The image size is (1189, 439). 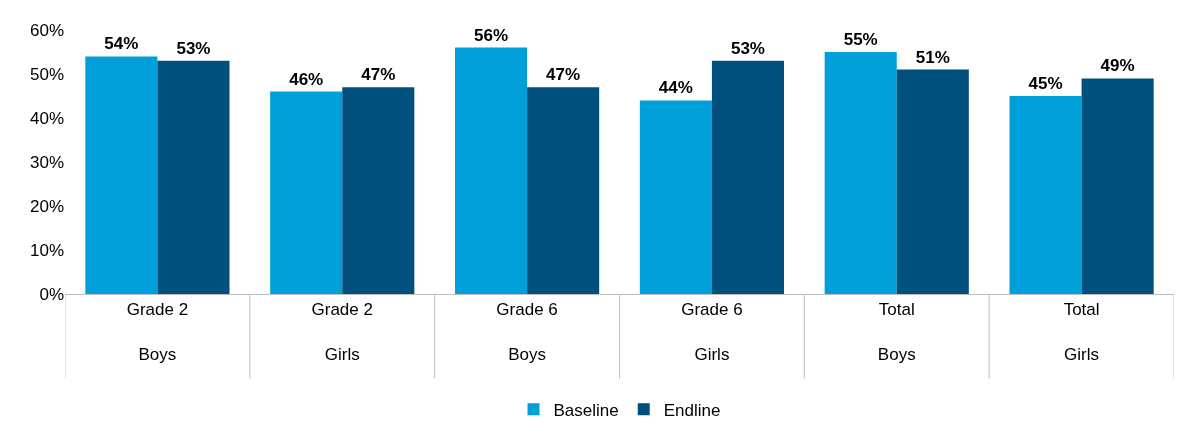 What do you see at coordinates (157, 332) in the screenshot?
I see `category-label: Grade 2 Boys` at bounding box center [157, 332].